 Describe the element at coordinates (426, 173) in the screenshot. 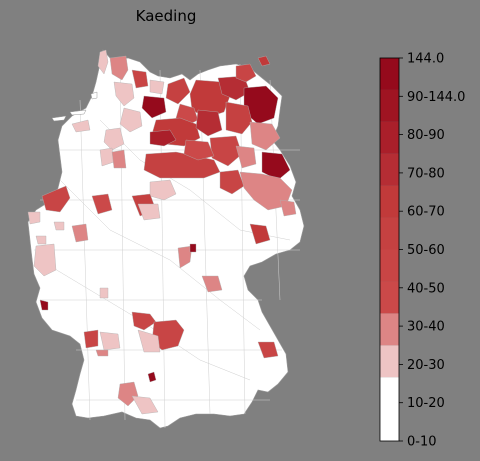

I see `legend-tick-label: 70-80` at that location.